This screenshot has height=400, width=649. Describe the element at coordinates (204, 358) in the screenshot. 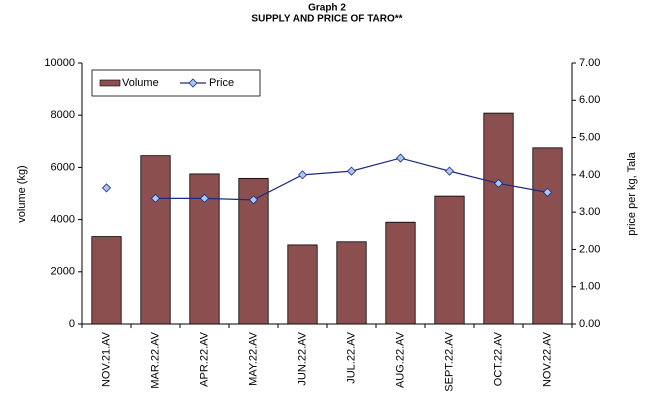

I see `x-tick-label: APR.22.AV` at that location.